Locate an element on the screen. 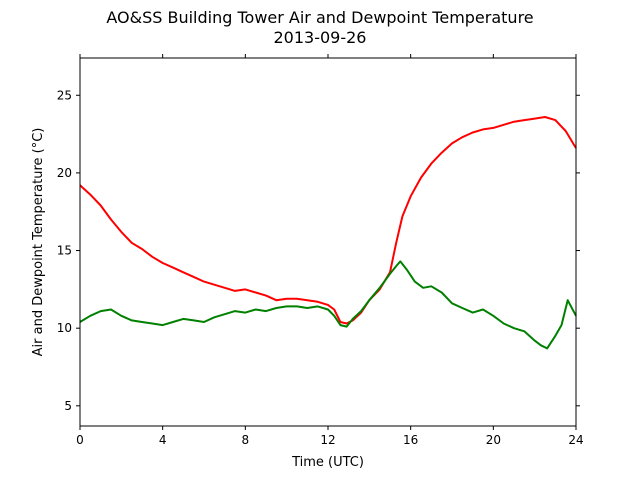 This screenshot has height=480, width=640. y-axis-label: Air and Dewpoint Temperature (°C) is located at coordinates (38, 242).